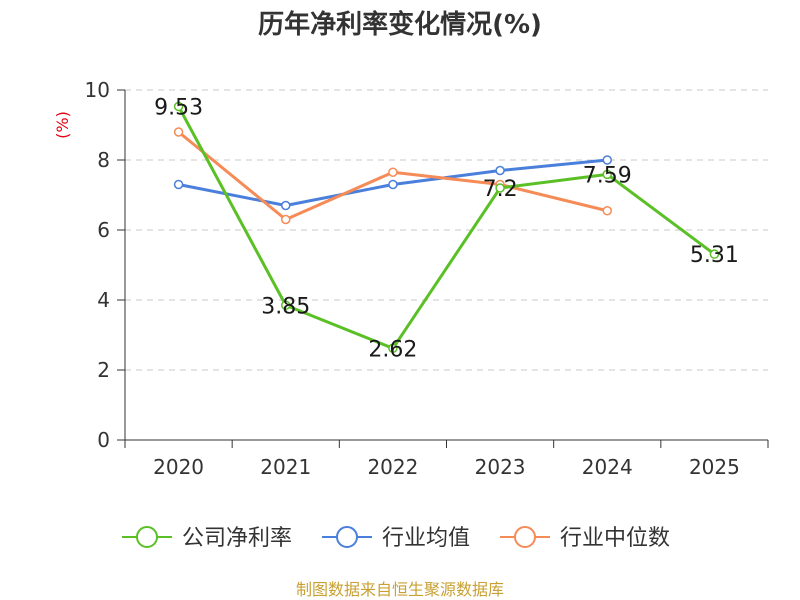 The image size is (800, 600). What do you see at coordinates (400, 589) in the screenshot?
I see `source-note: 制图数据来自恒生聚源数据库` at bounding box center [400, 589].